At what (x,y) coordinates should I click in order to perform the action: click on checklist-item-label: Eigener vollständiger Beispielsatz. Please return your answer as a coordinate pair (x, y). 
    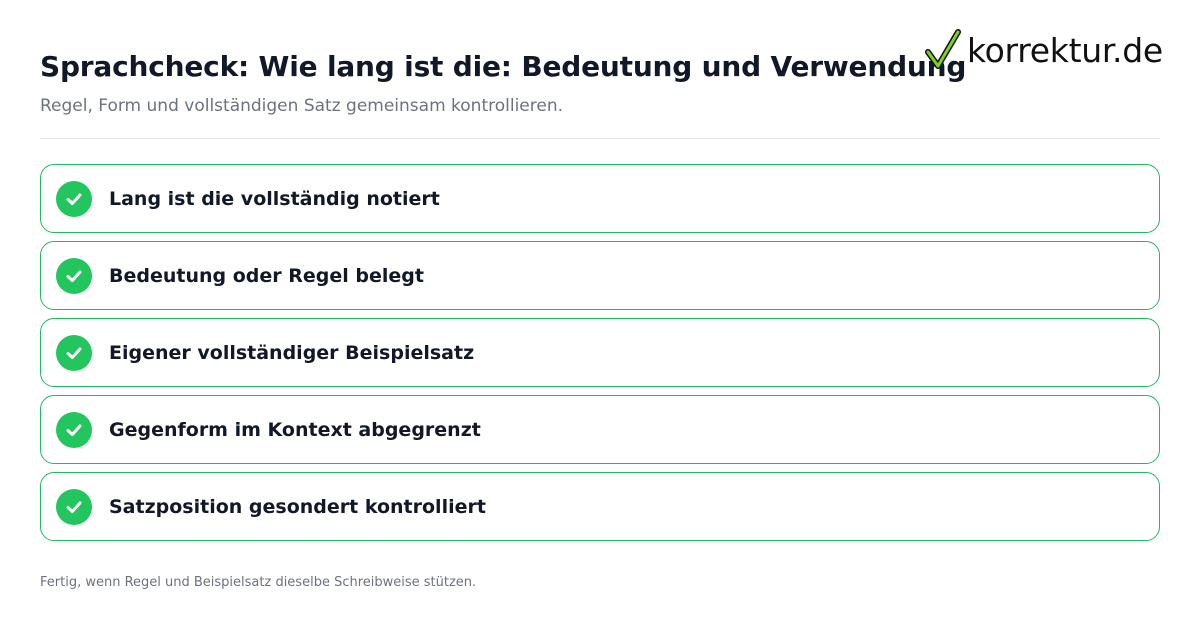
    Looking at the image, I should click on (292, 352).